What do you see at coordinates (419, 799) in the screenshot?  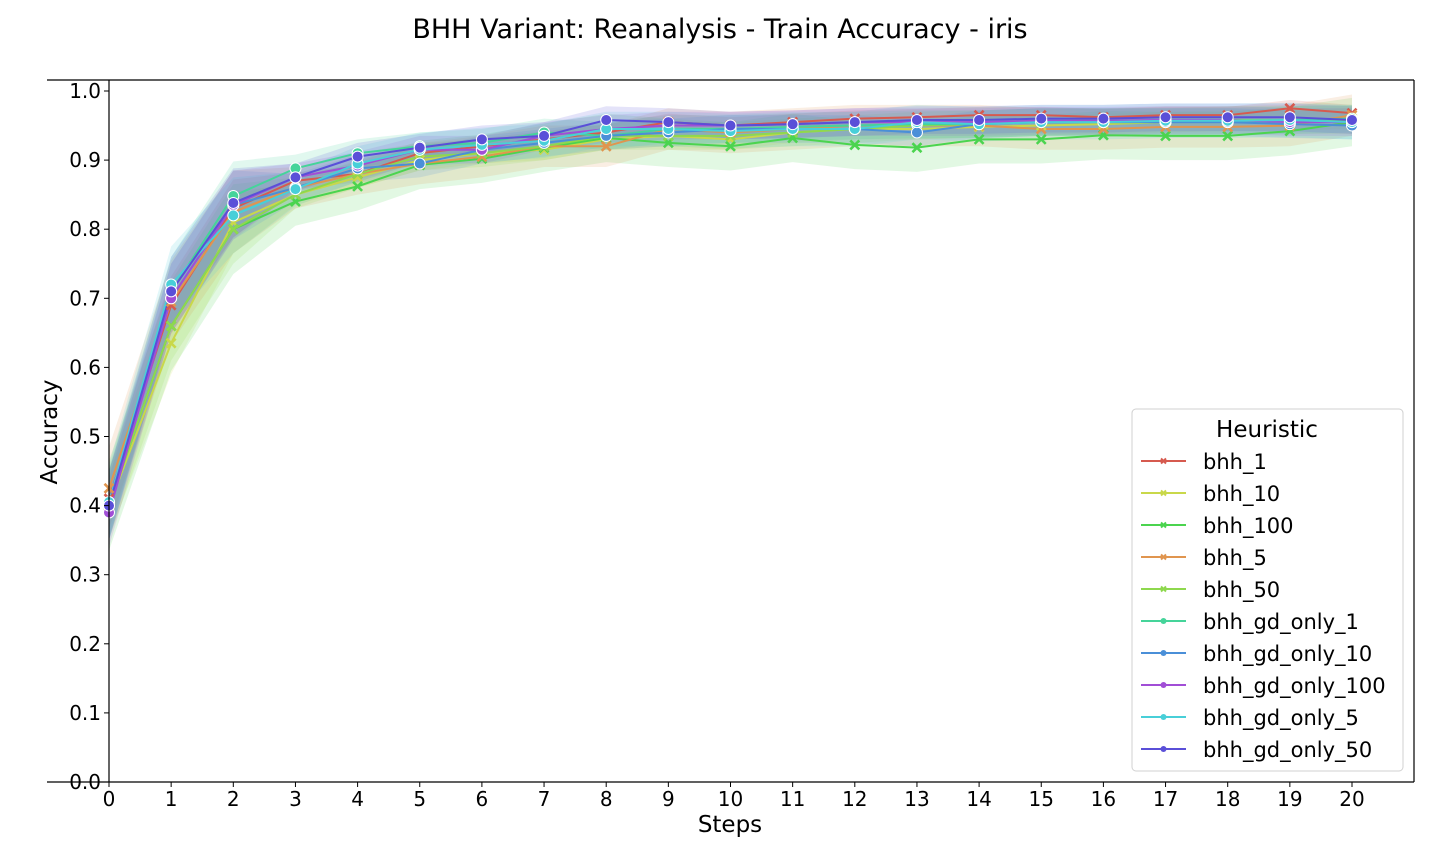 I see `x-tick-label: 5` at bounding box center [419, 799].